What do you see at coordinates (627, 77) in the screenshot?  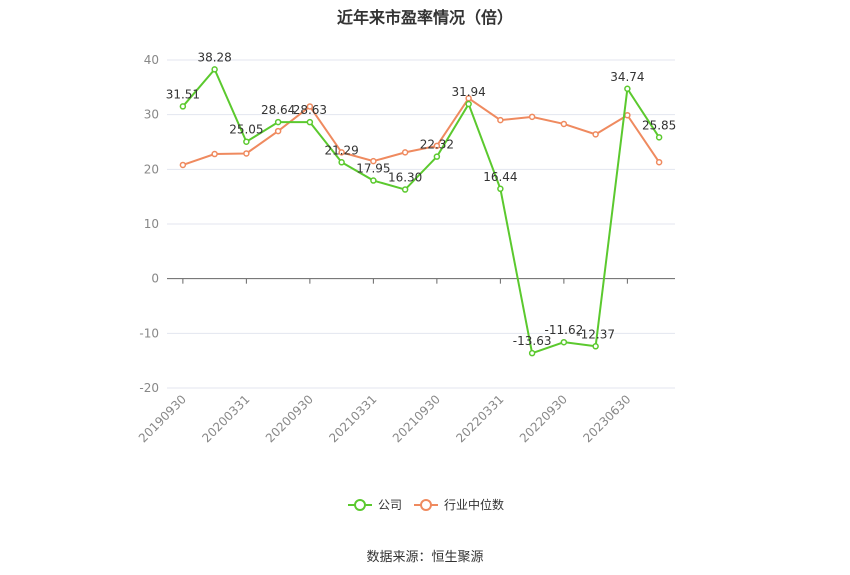 I see `data-label: 34.74` at bounding box center [627, 77].